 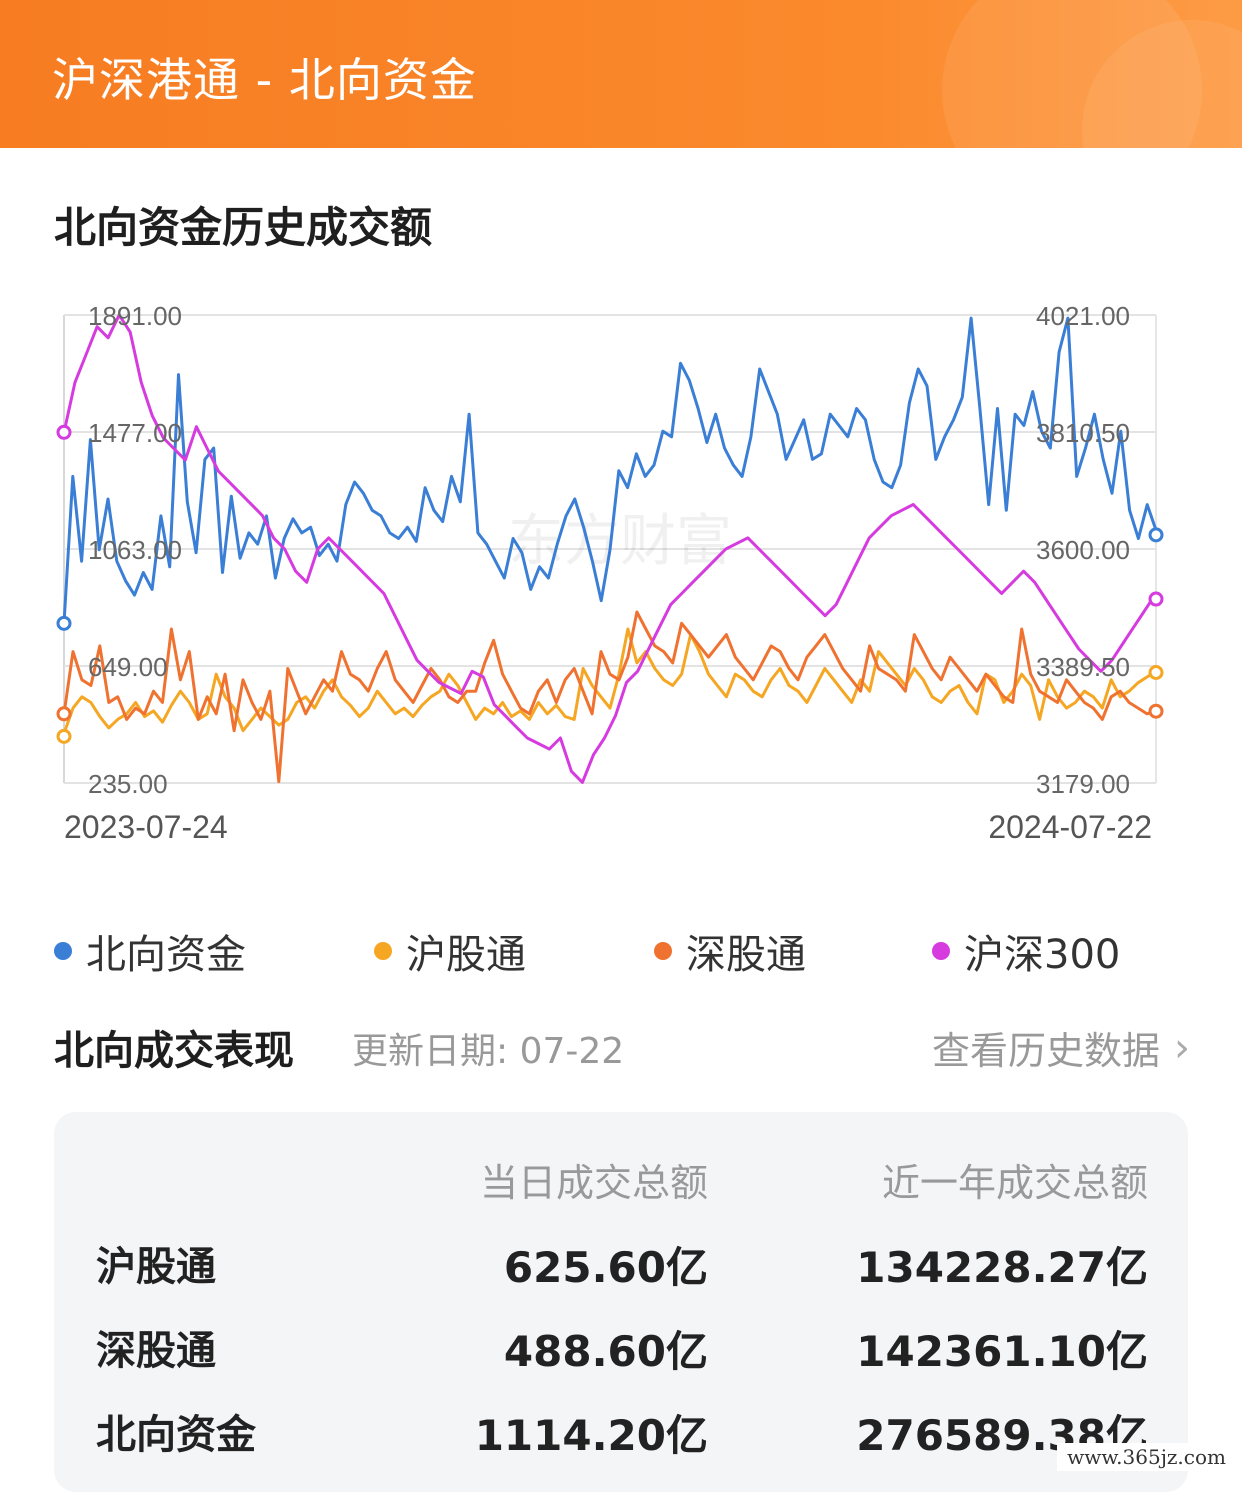 I want to click on column-header-year-total: 近一年成交总额, so click(x=1014, y=1183).